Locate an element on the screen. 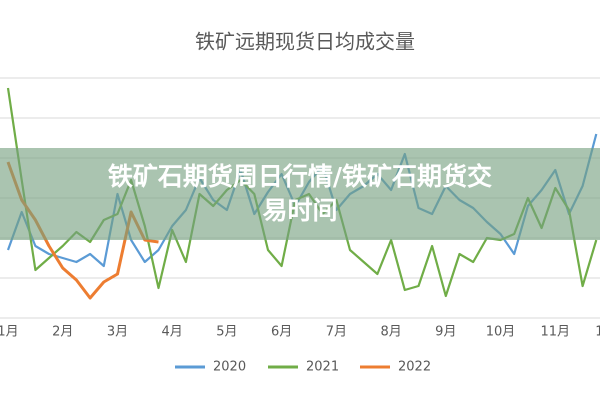 The height and width of the screenshot is (400, 600). x-tick-label: 8月 is located at coordinates (390, 332).